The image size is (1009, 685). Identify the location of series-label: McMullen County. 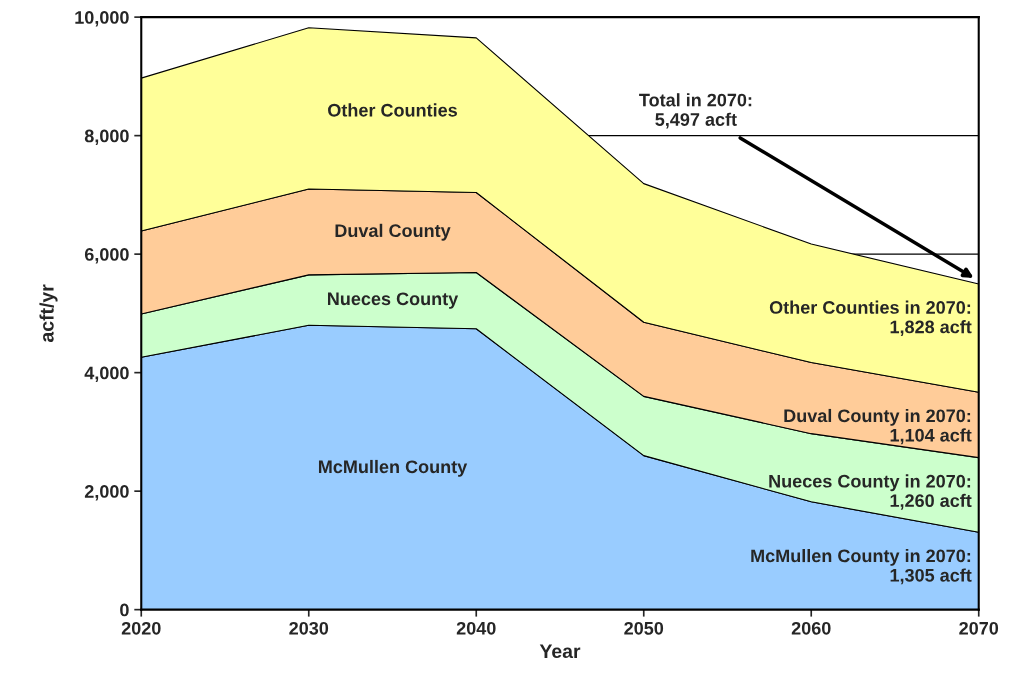
(393, 468).